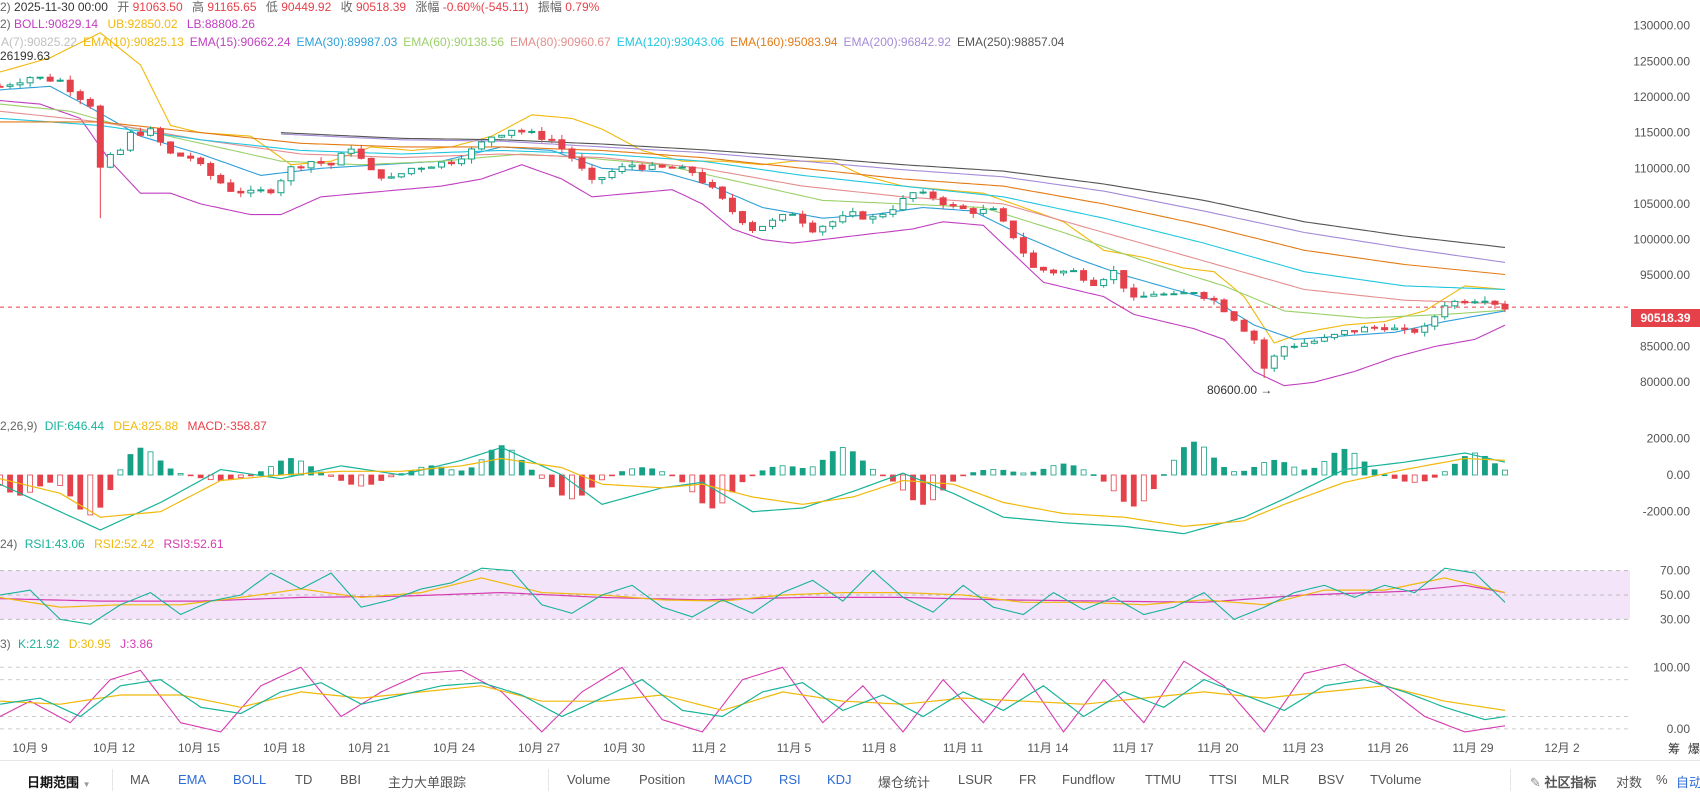  I want to click on main-td-button: TD, so click(304, 779).